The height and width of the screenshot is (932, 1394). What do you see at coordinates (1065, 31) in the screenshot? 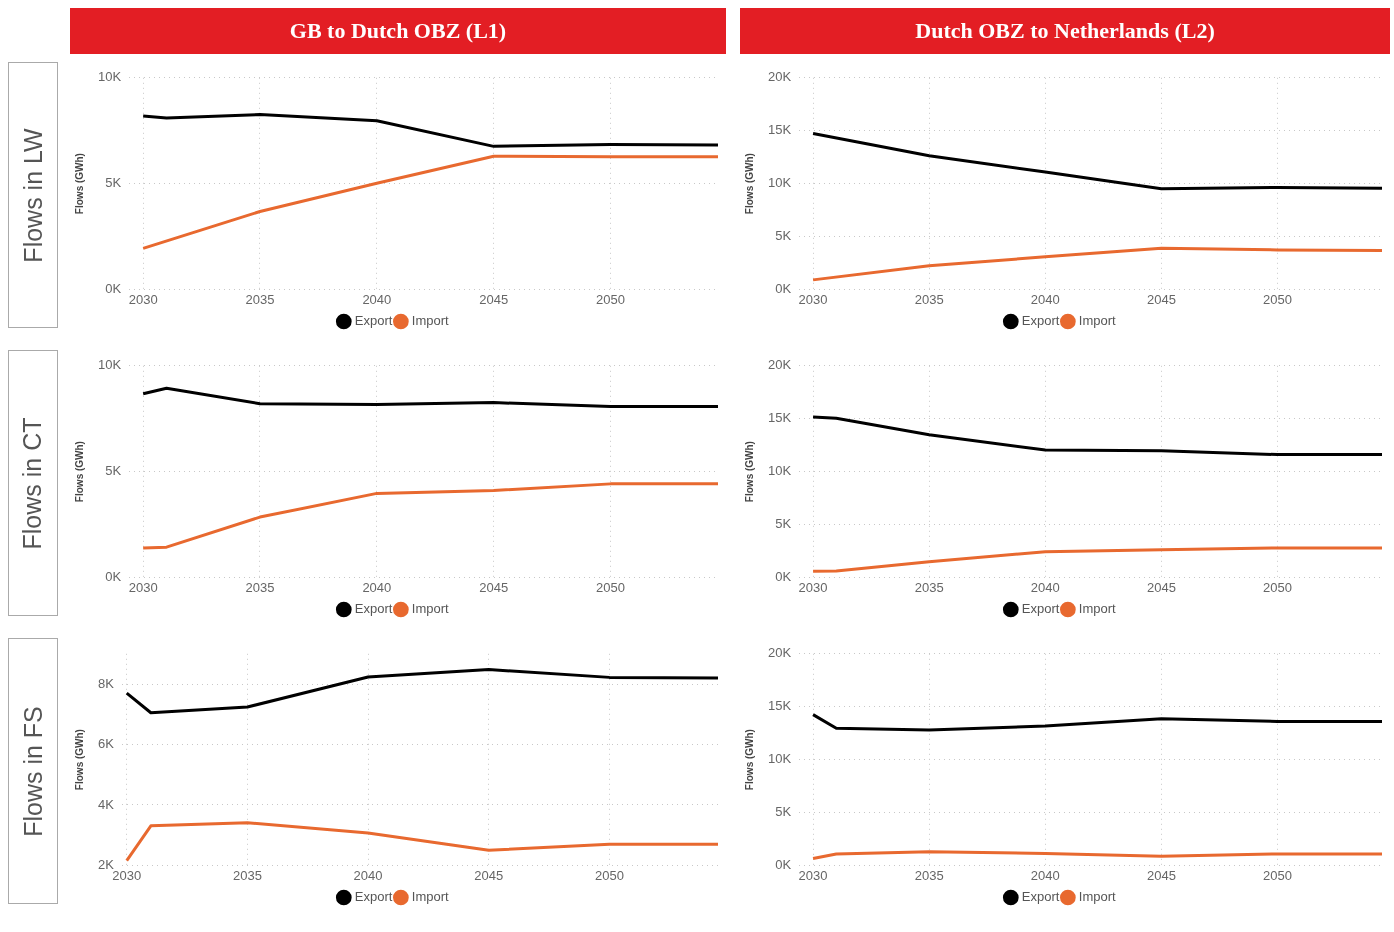
I see `chart-title: Dutch OBZ to Netherlands (L2)` at bounding box center [1065, 31].